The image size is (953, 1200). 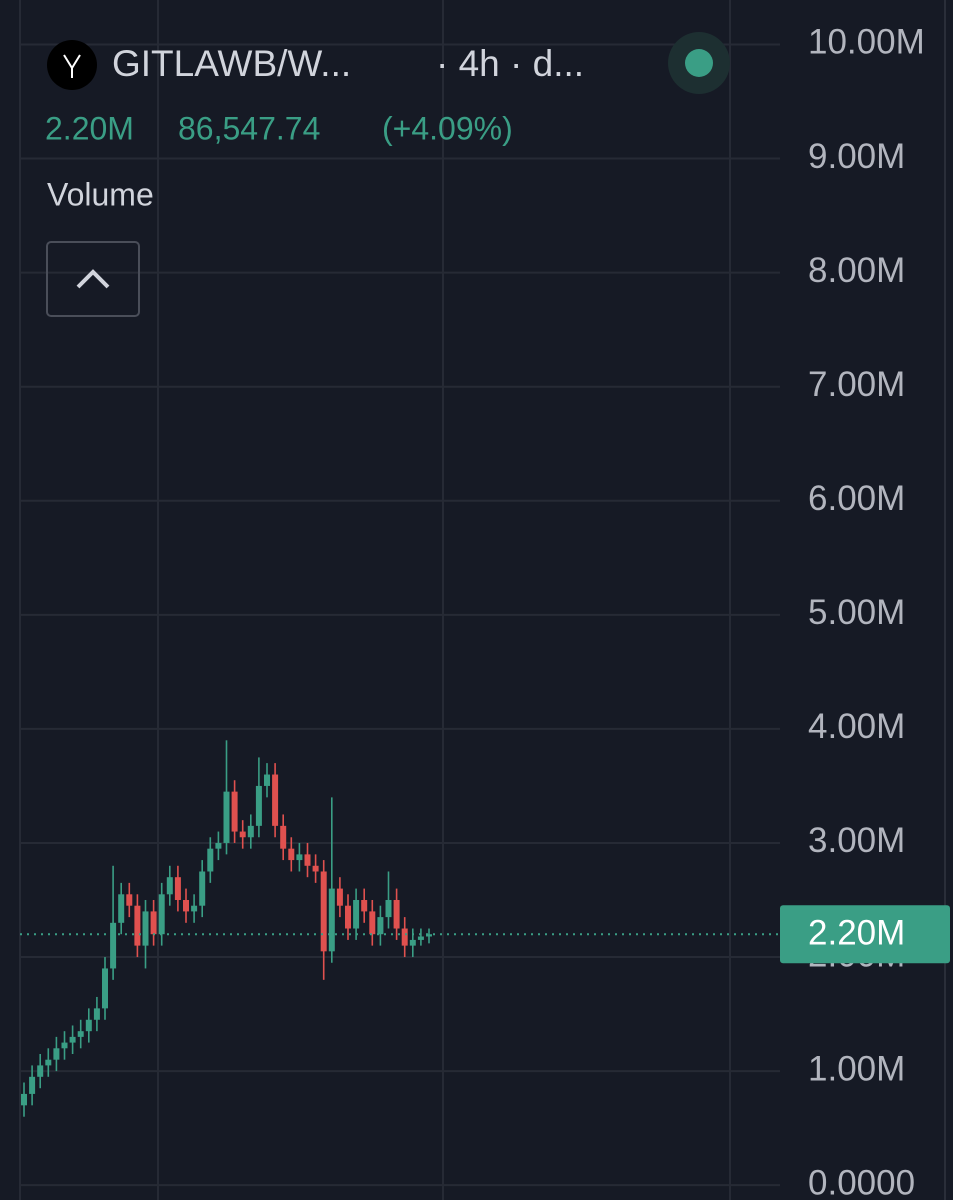 What do you see at coordinates (856, 612) in the screenshot?
I see `y-tick-label: 5.00M` at bounding box center [856, 612].